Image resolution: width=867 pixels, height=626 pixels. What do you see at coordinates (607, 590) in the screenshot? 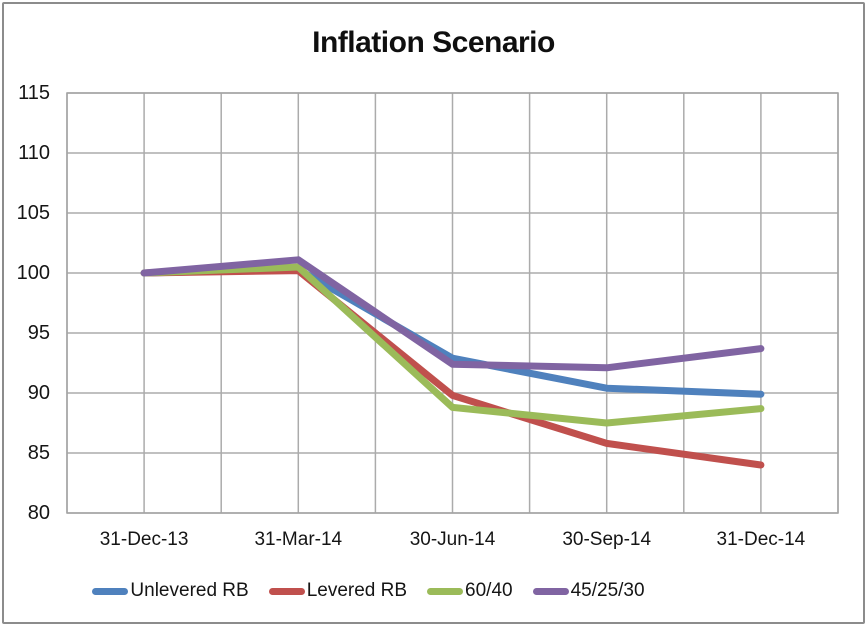
I see `legend-label: 45/25/30` at bounding box center [607, 590].